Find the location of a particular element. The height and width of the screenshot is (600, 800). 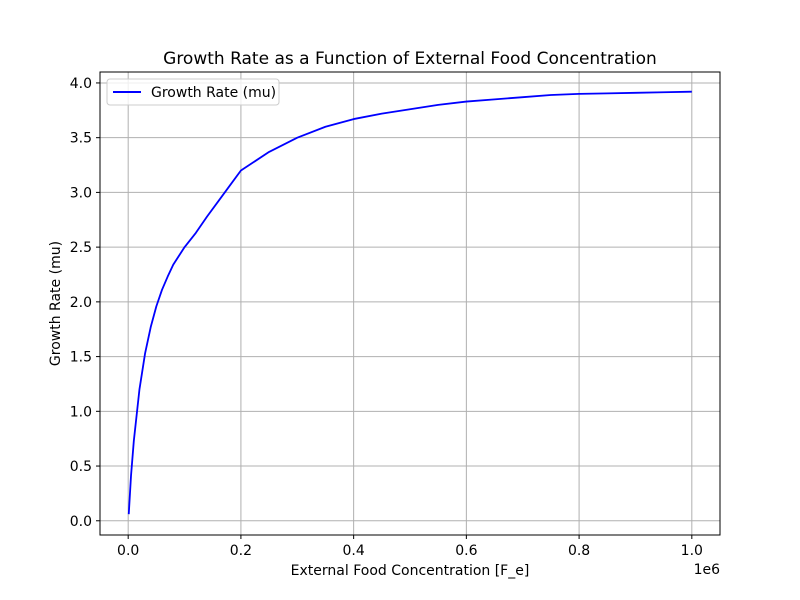

y-tick-label: 1.0 is located at coordinates (81, 412).